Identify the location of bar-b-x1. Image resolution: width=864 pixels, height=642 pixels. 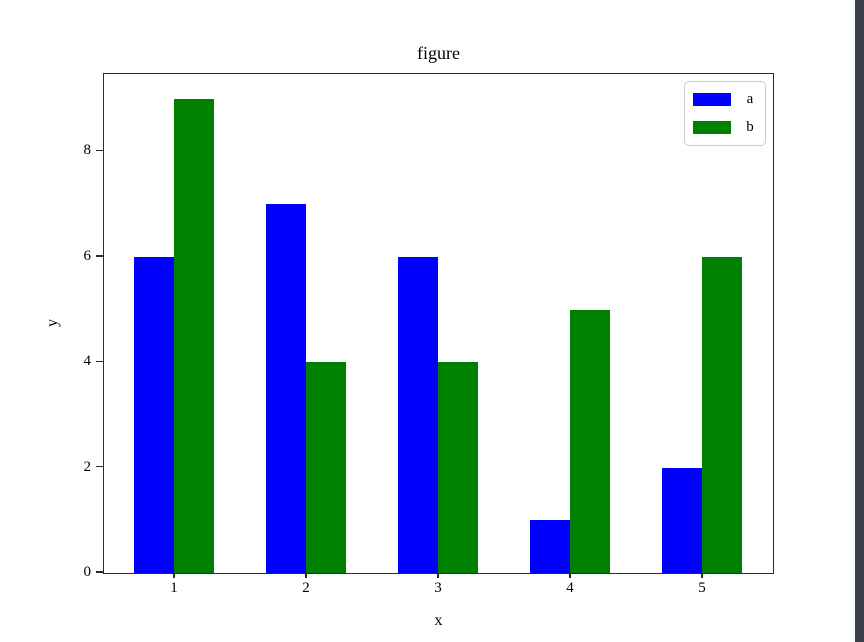
(194, 335).